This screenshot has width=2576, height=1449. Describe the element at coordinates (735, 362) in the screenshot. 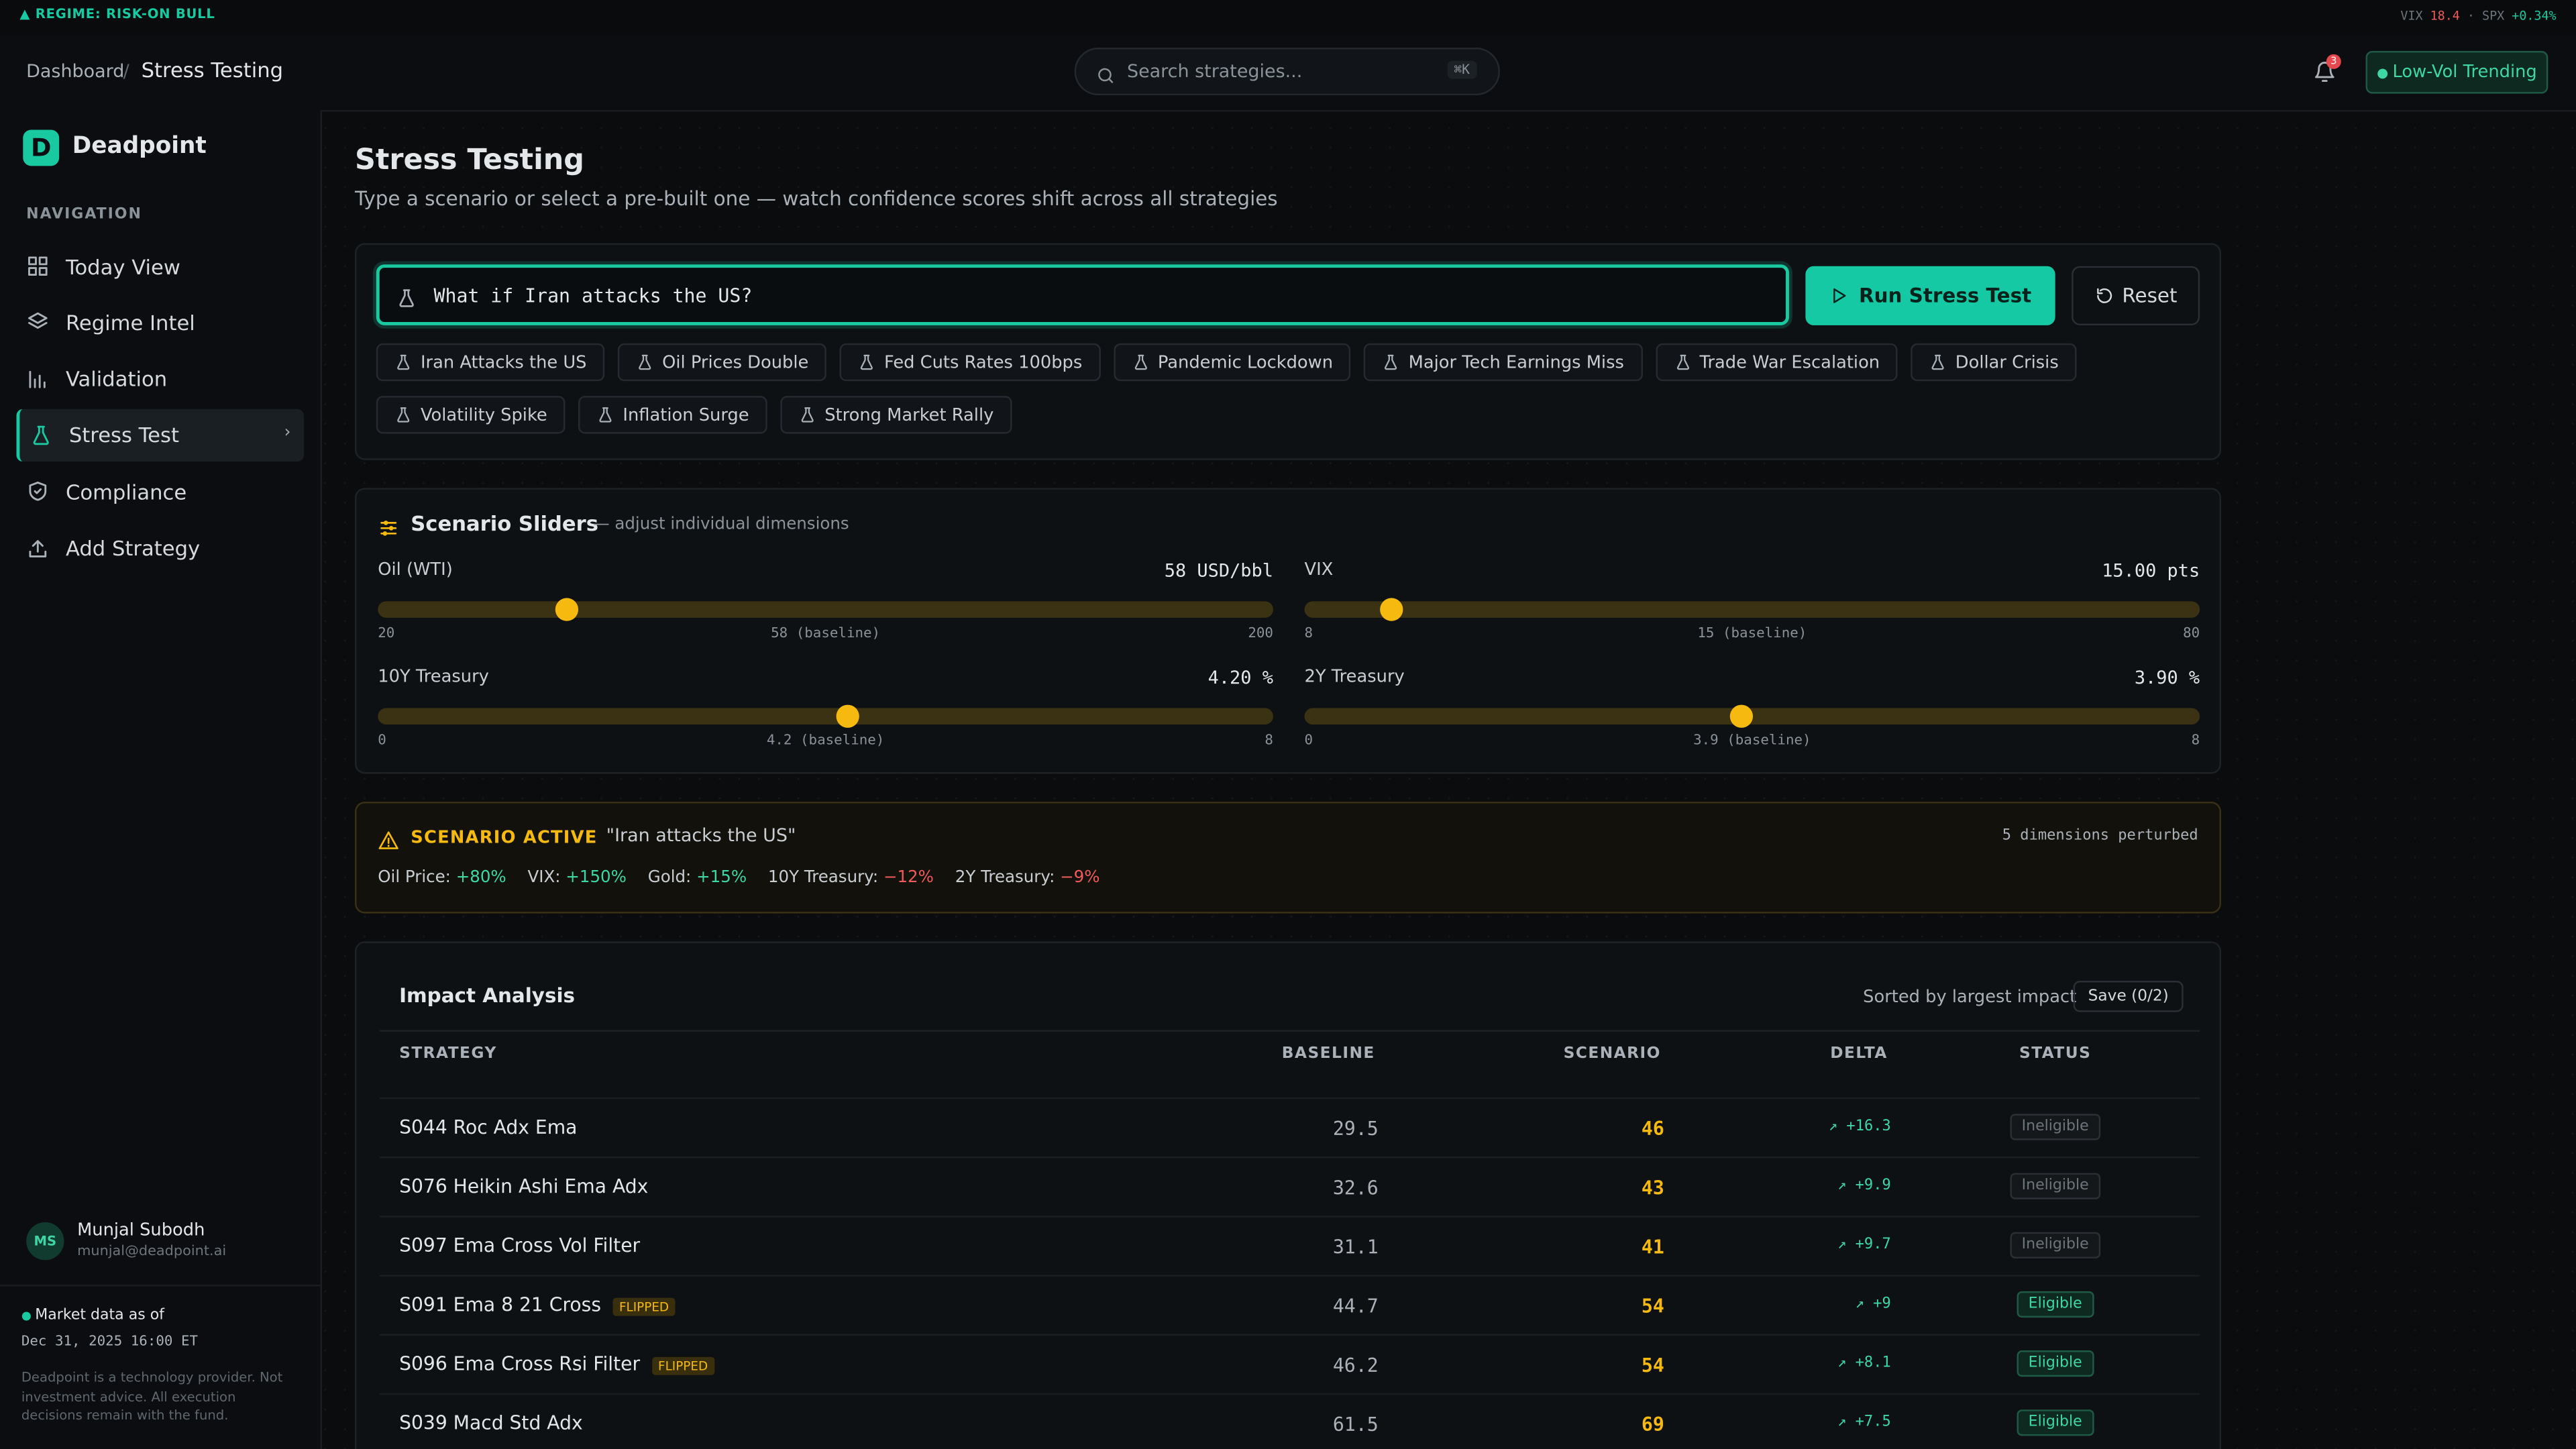

I see `preset-label: Oil Prices Double` at that location.